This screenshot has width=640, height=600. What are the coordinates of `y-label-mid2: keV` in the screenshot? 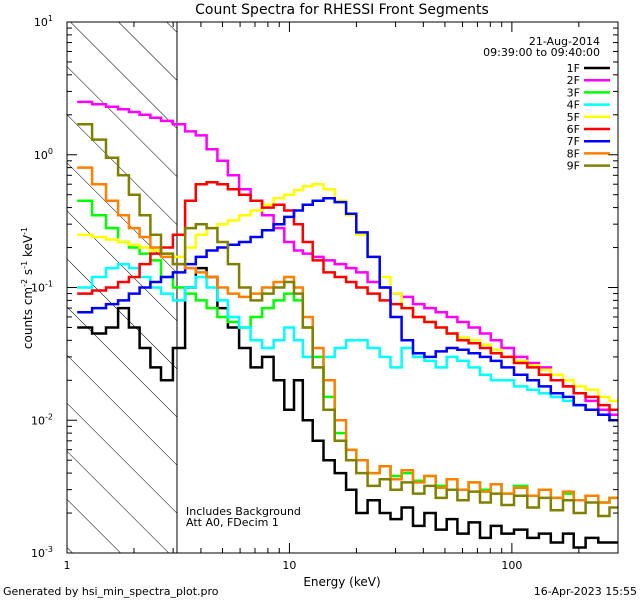 It's located at (28, 247).